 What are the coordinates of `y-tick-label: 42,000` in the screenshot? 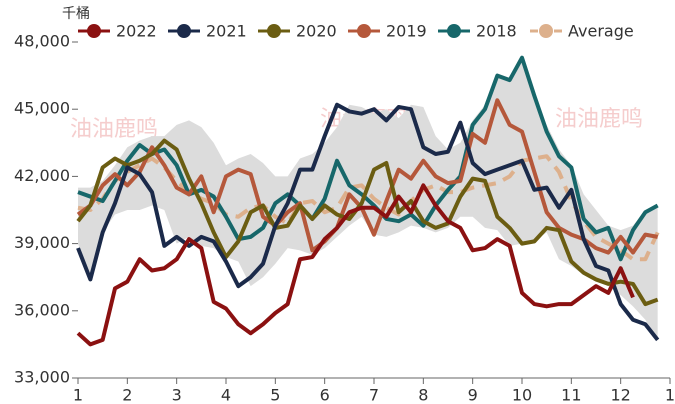 It's located at (42, 175).